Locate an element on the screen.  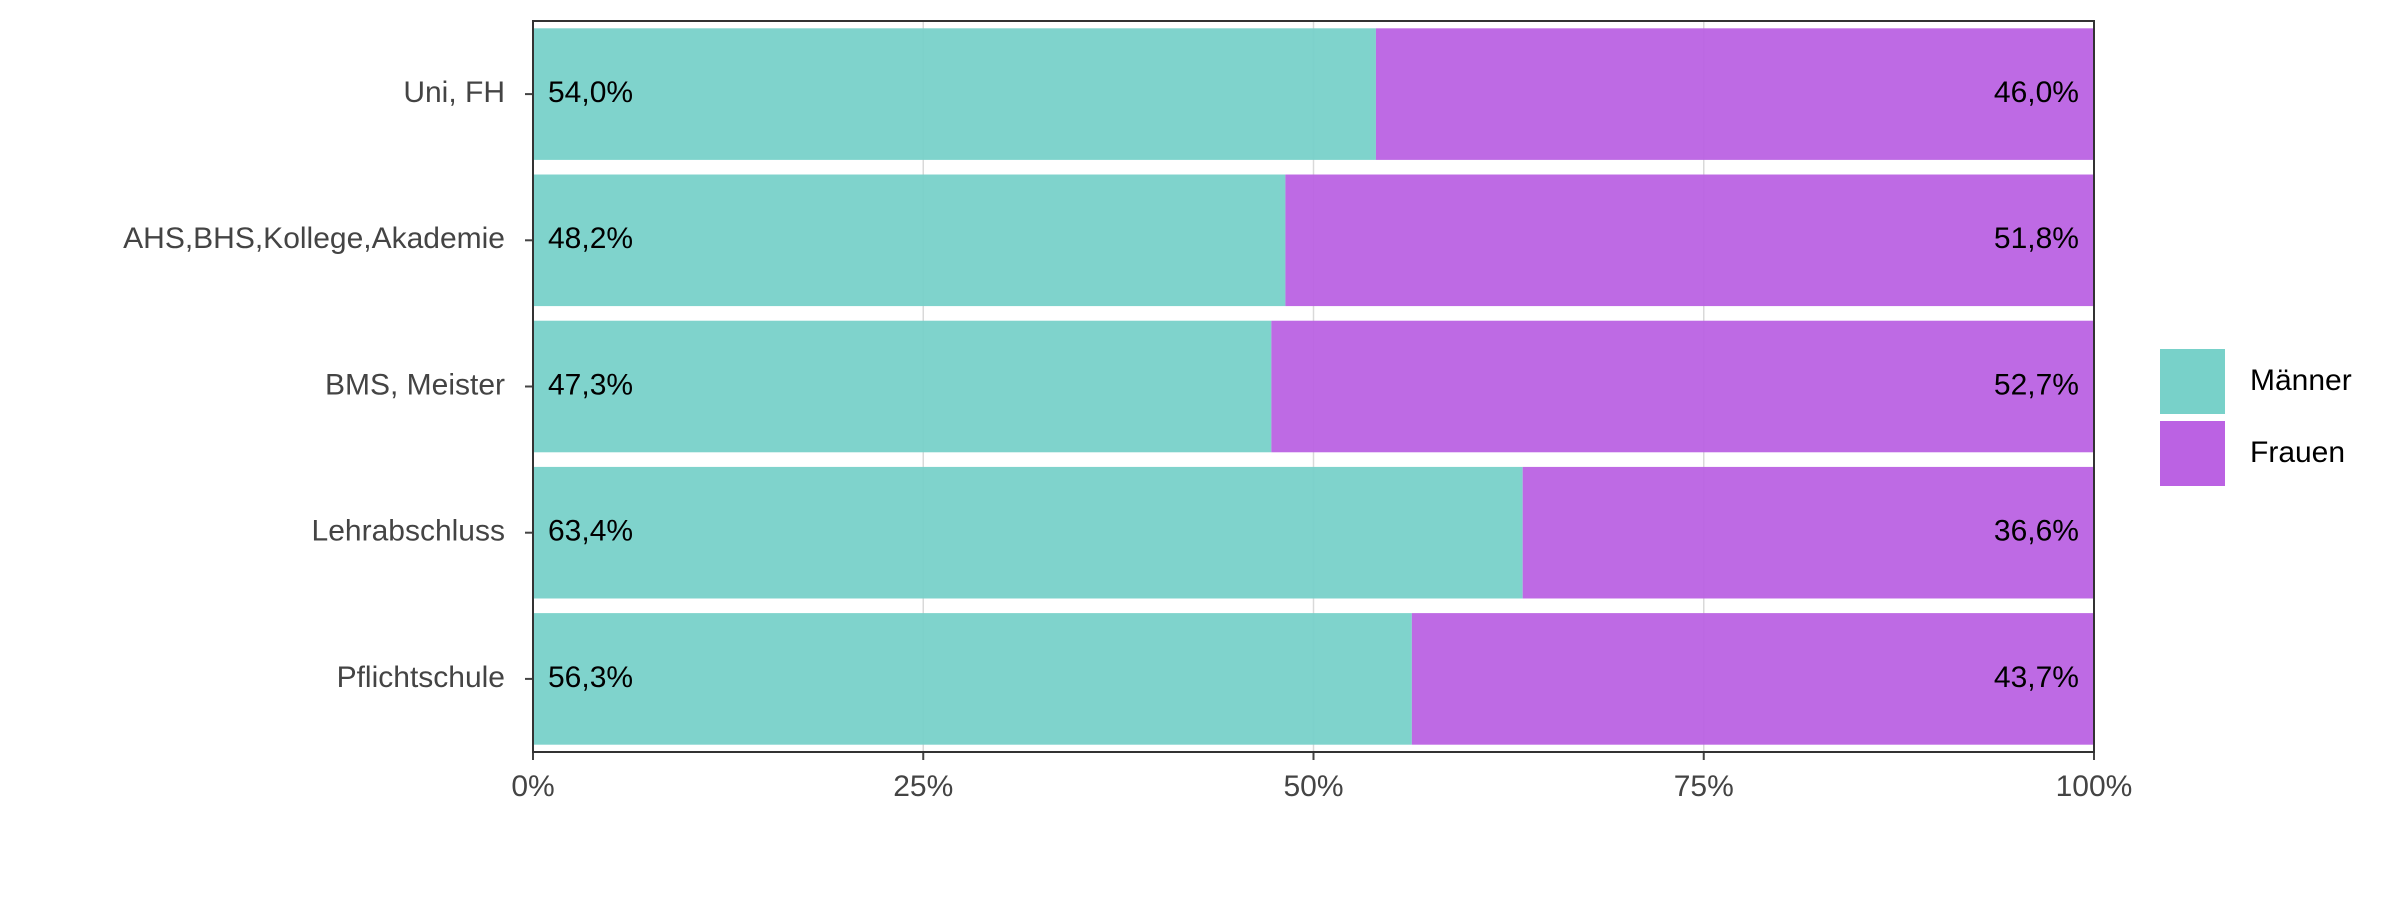
value-label: 47,3% is located at coordinates (590, 384).